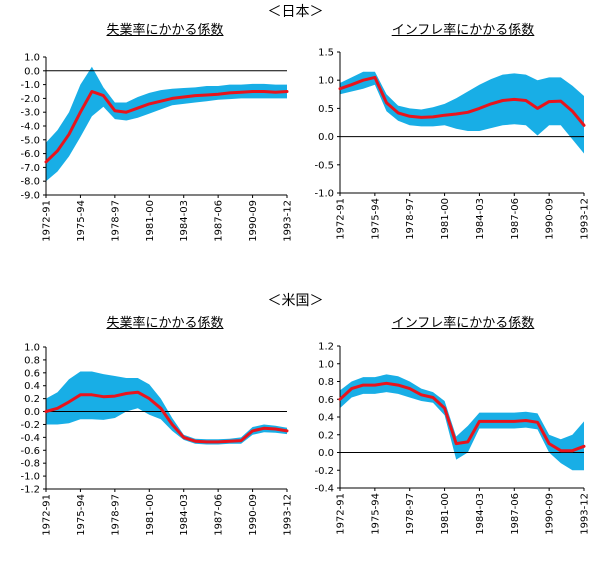 The width and height of the screenshot is (591, 587). Describe the element at coordinates (550, 219) in the screenshot. I see `japan-inflation-x-tick-label: 1990-09` at that location.